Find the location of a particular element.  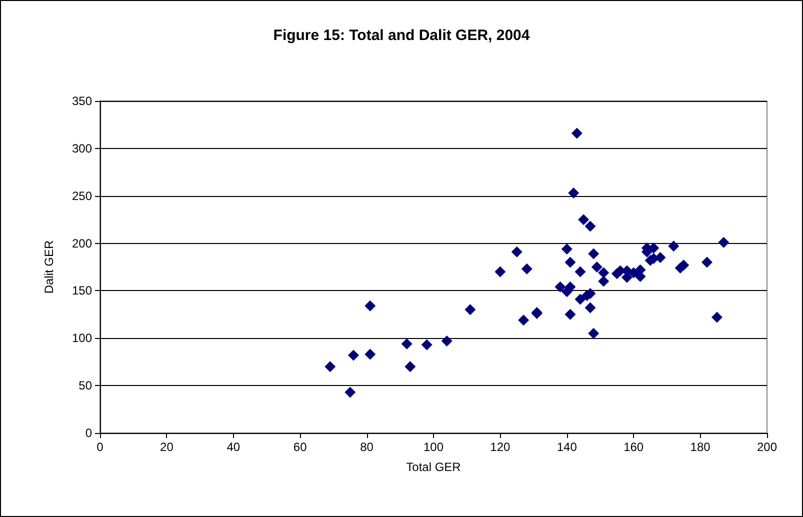

x-tick-label: 0 is located at coordinates (100, 447).